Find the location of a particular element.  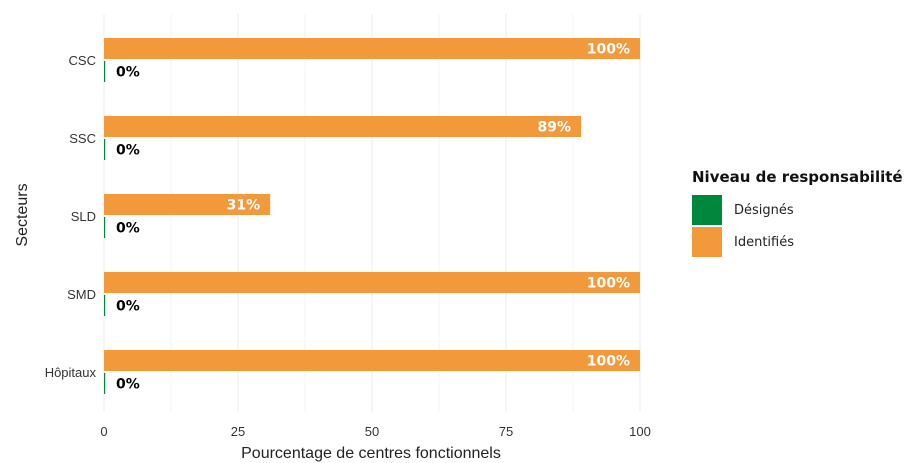

y-axis-title: Secteurs is located at coordinates (22, 214).